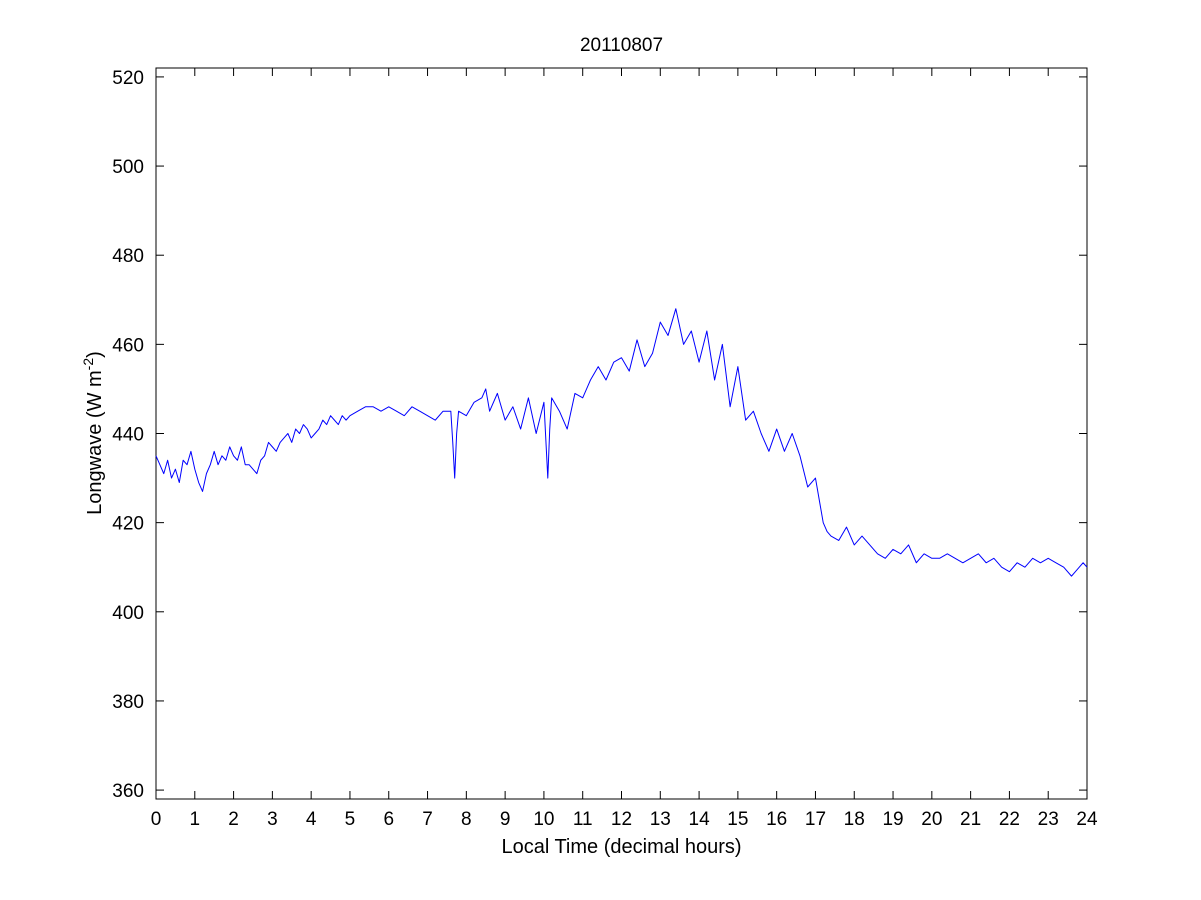 This screenshot has height=900, width=1201. Describe the element at coordinates (128, 524) in the screenshot. I see `y-tick-label: 420` at that location.